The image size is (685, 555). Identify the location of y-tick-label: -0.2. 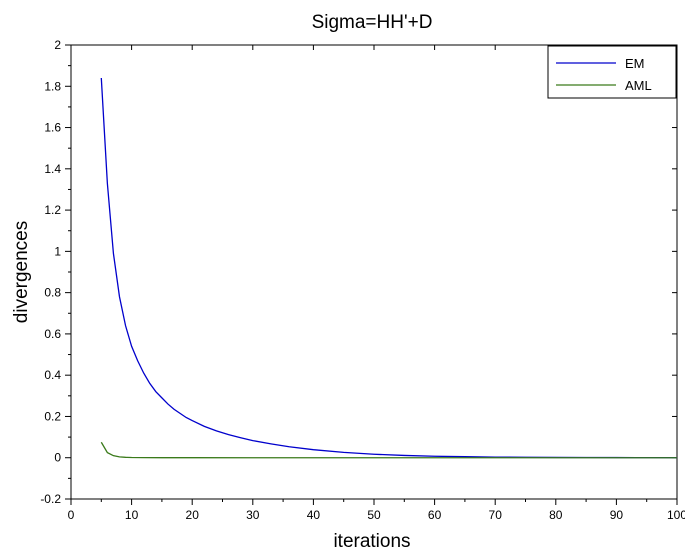
(50, 499).